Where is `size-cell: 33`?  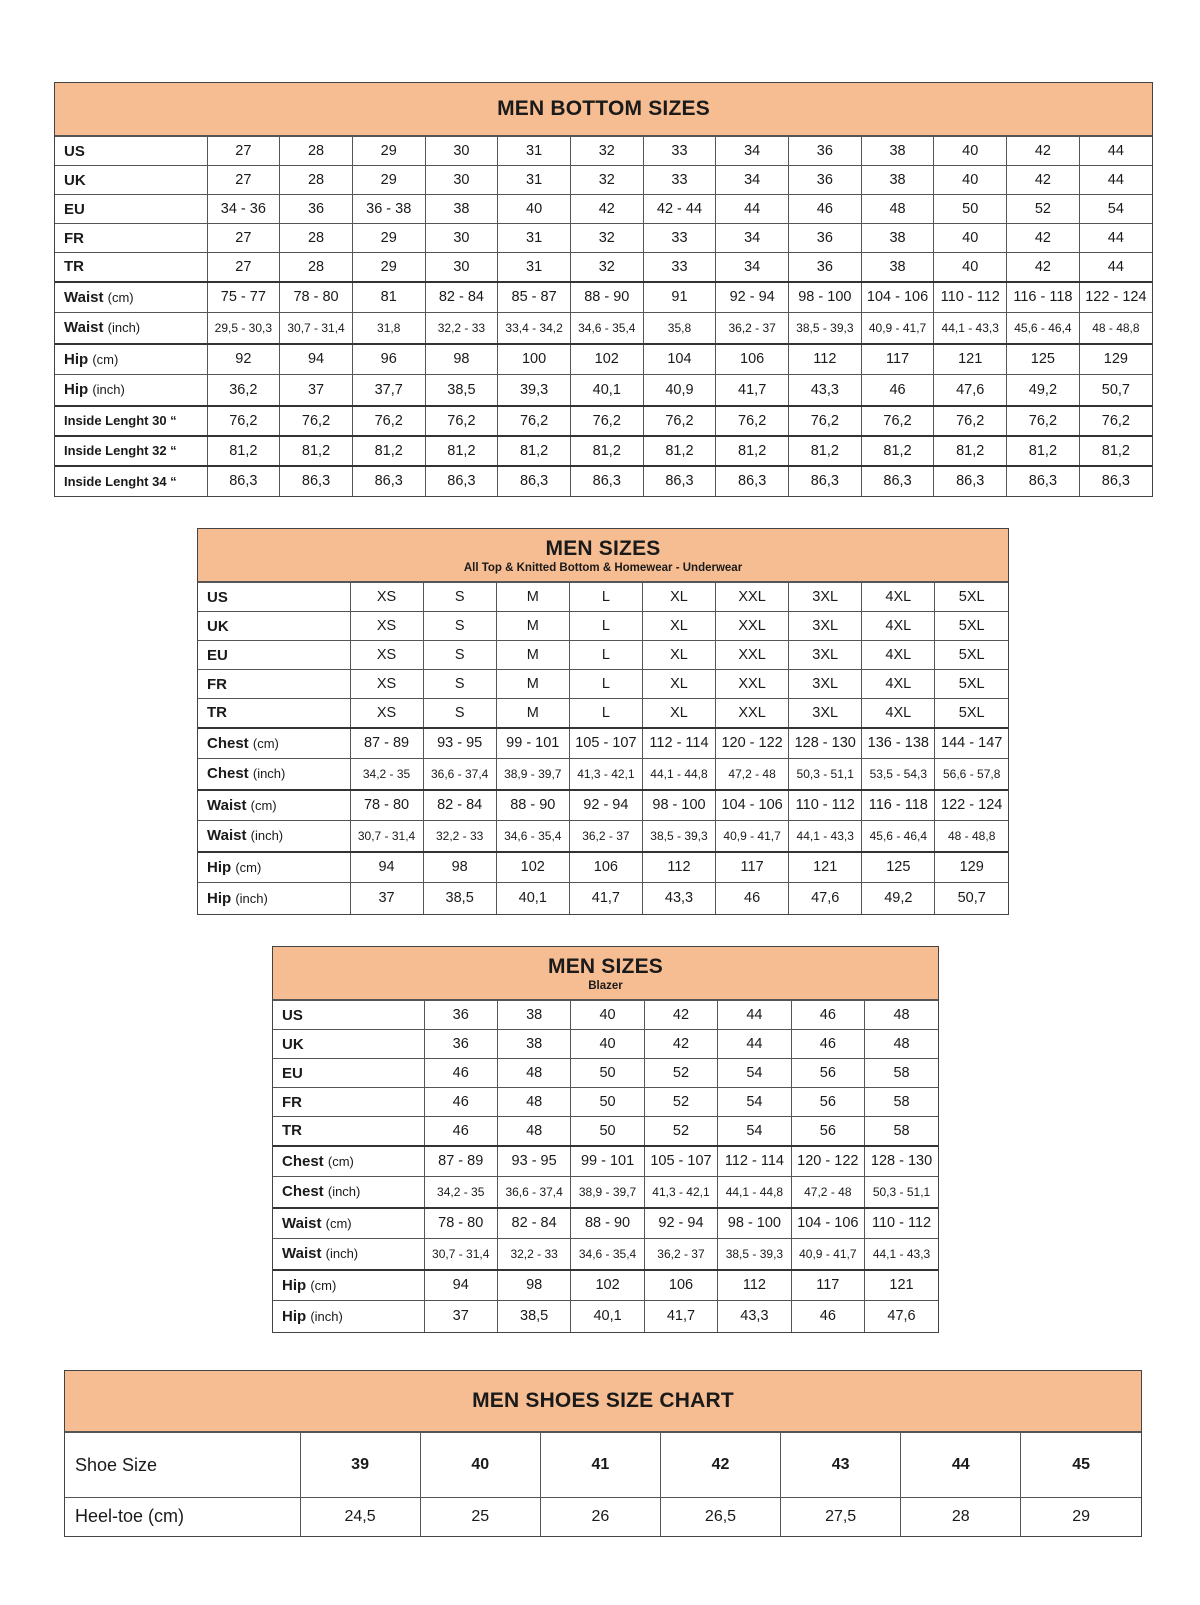 size-cell: 33 is located at coordinates (679, 238).